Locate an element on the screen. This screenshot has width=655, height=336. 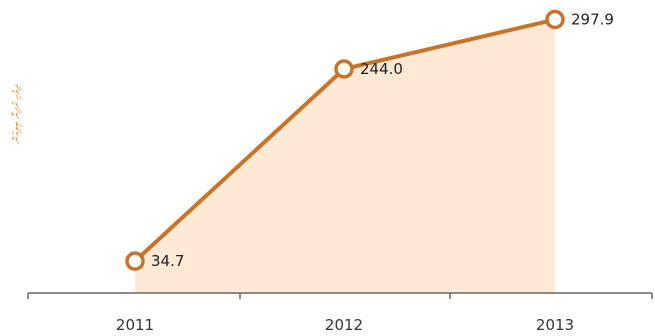
data-point-2012 is located at coordinates (344, 69).